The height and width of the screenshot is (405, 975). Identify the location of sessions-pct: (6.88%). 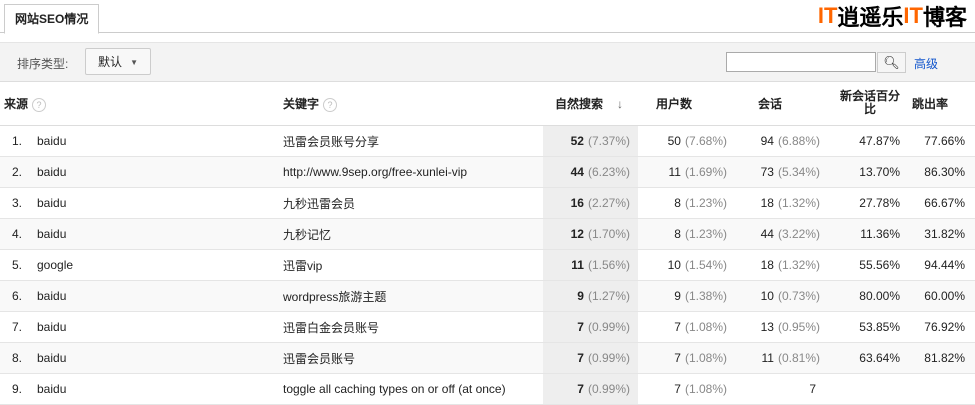
(798, 141).